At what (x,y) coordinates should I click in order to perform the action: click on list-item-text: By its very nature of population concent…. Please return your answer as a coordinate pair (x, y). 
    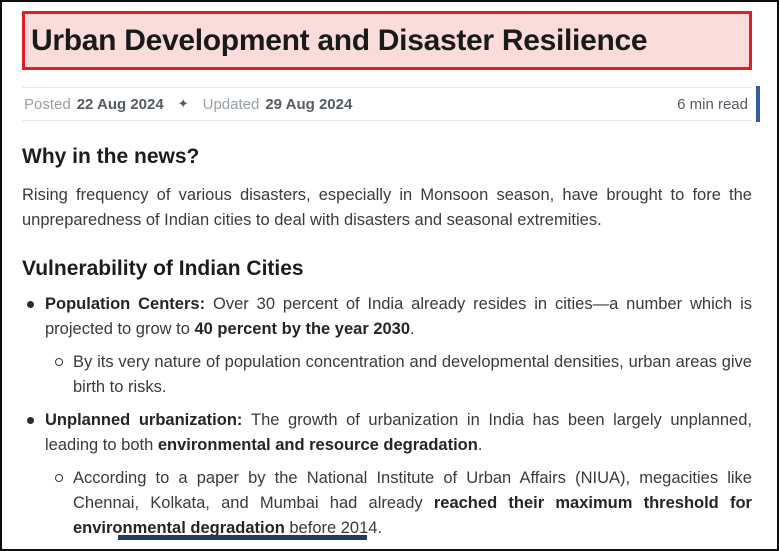
    Looking at the image, I should click on (412, 374).